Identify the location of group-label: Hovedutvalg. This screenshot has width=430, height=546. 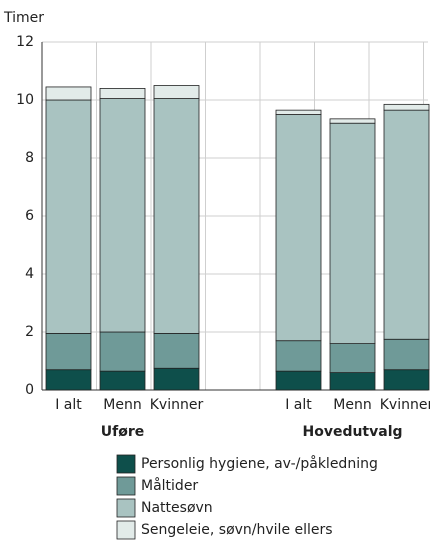
(352, 432).